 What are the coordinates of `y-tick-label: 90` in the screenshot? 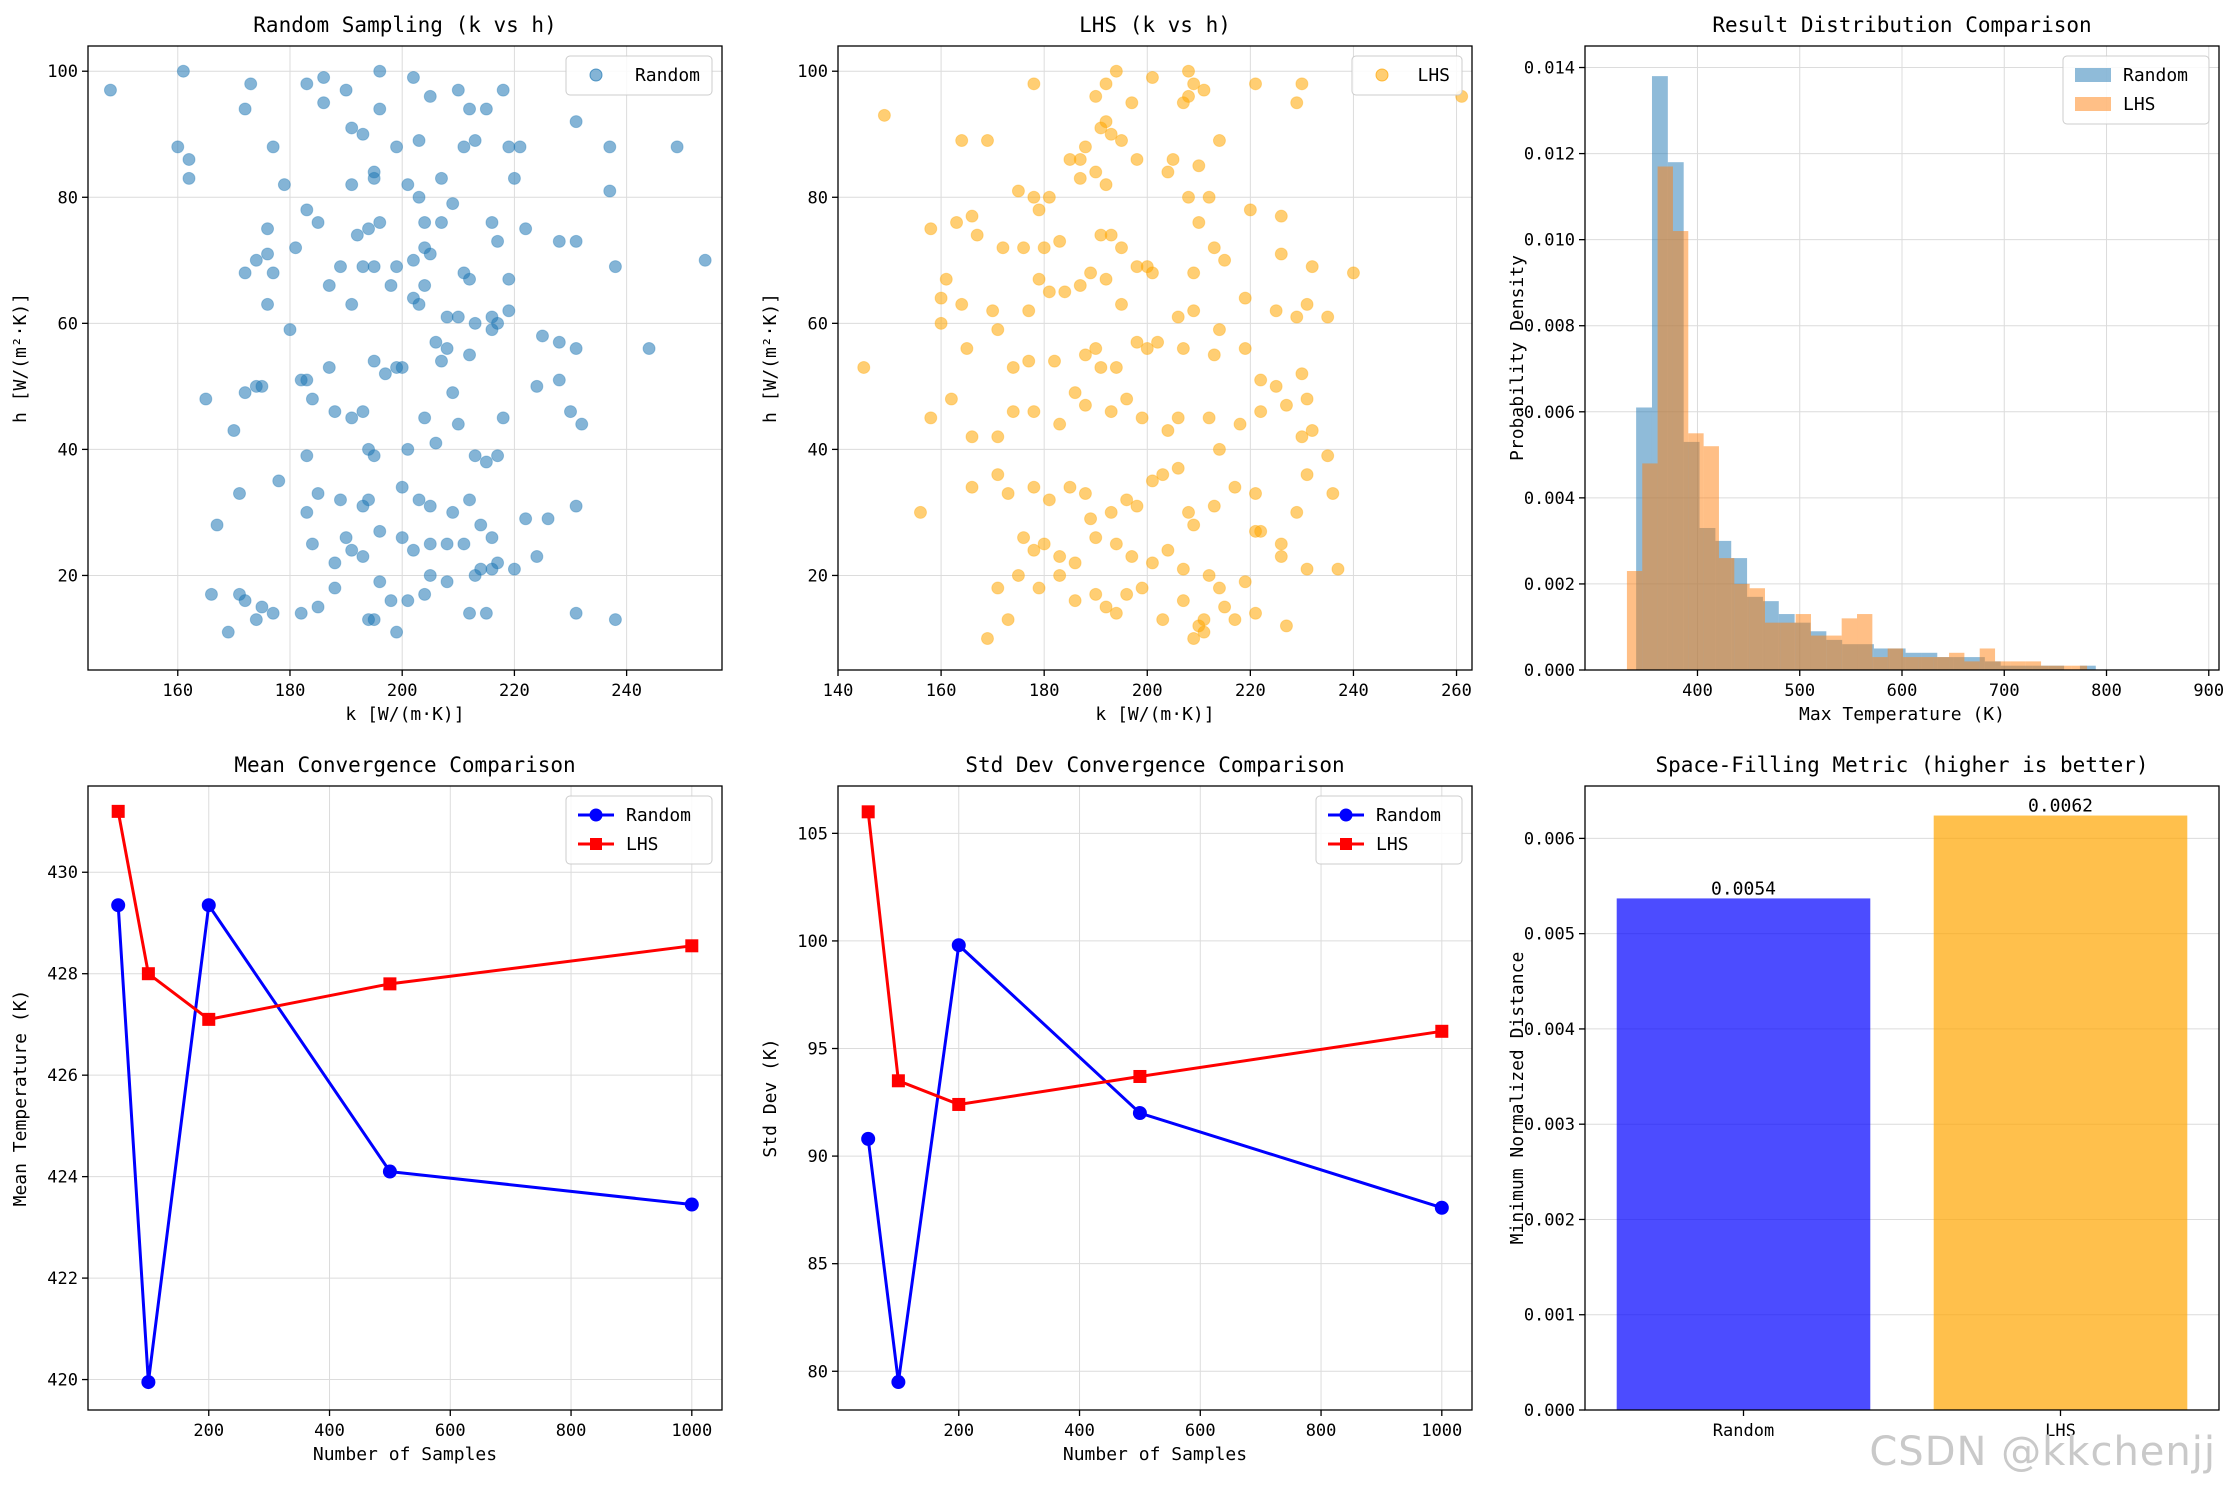 It's located at (818, 1157).